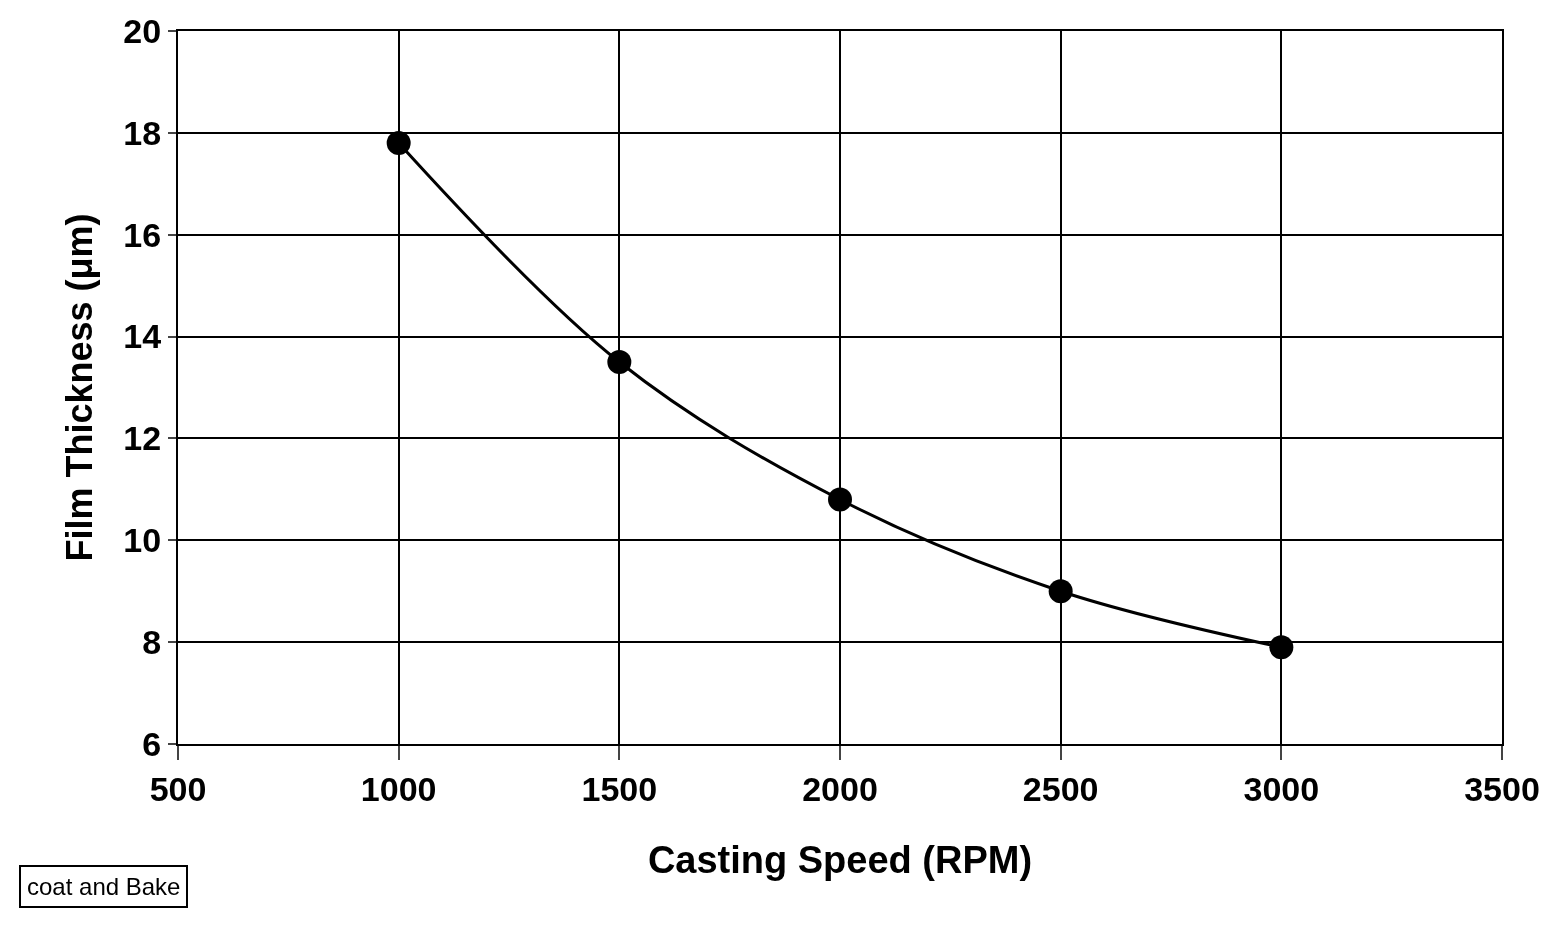 The image size is (1557, 929). What do you see at coordinates (152, 642) in the screenshot?
I see `y-tick-label: 8` at bounding box center [152, 642].